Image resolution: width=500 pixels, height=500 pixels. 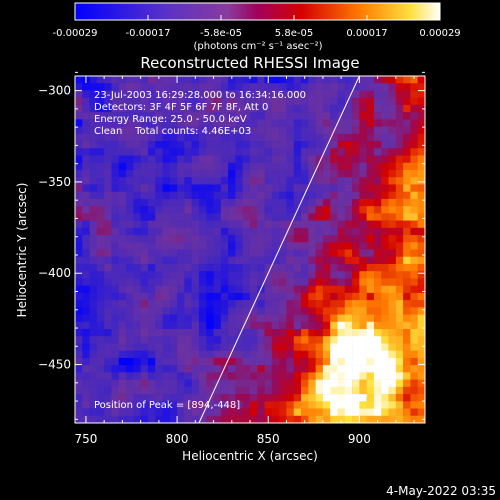 I want to click on annotation-energy: Energy Range: 25.0 - 50.0 keV, so click(x=170, y=119).